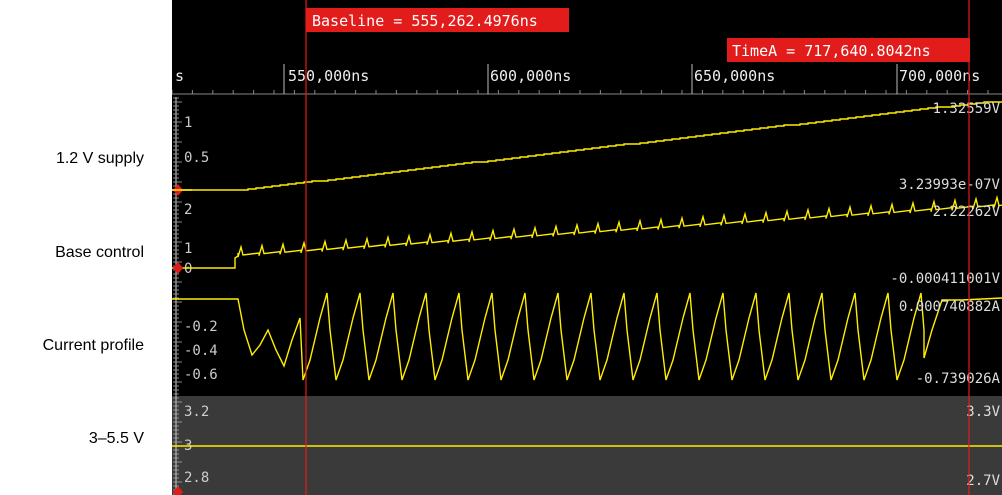 The width and height of the screenshot is (1002, 495). What do you see at coordinates (939, 76) in the screenshot?
I see `ruler-tick-700000: 700,000ns` at bounding box center [939, 76].